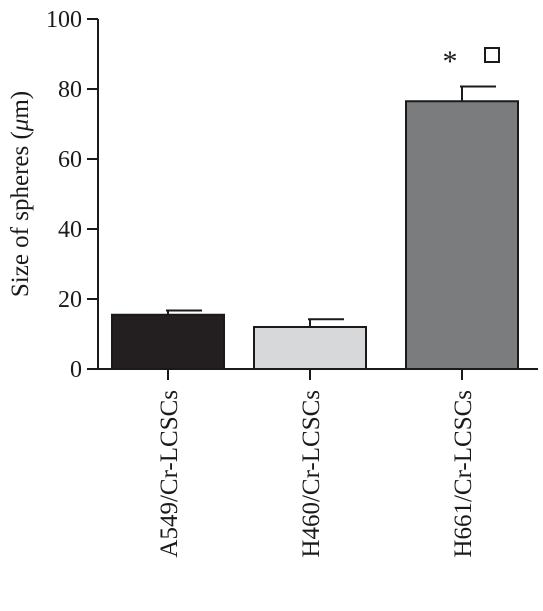 The width and height of the screenshot is (543, 611). What do you see at coordinates (450, 61) in the screenshot?
I see `significance-star: *` at bounding box center [450, 61].